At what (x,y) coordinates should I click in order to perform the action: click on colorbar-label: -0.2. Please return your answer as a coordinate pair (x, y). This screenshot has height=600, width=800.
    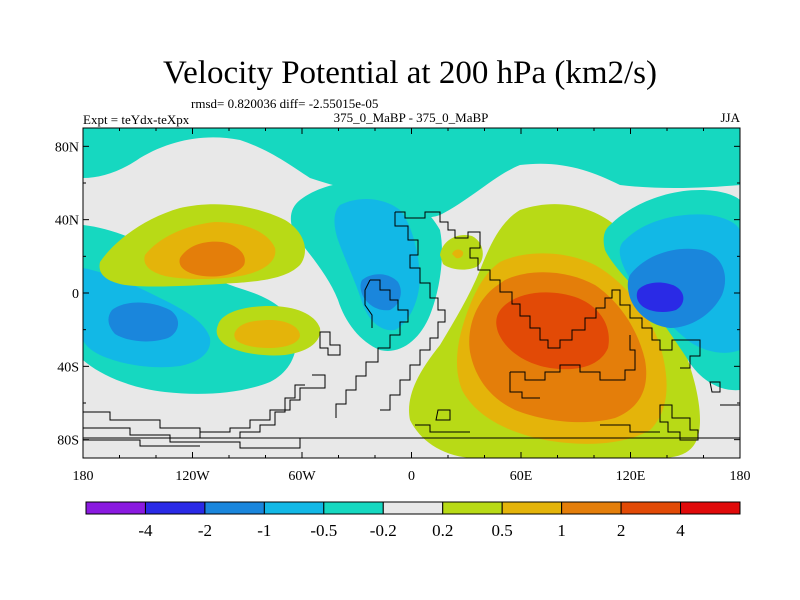
    Looking at the image, I should click on (383, 530).